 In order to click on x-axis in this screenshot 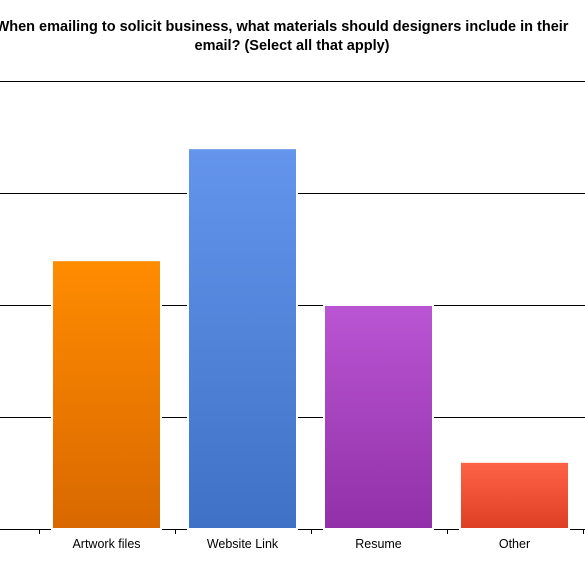, I will do `click(311, 531)`.